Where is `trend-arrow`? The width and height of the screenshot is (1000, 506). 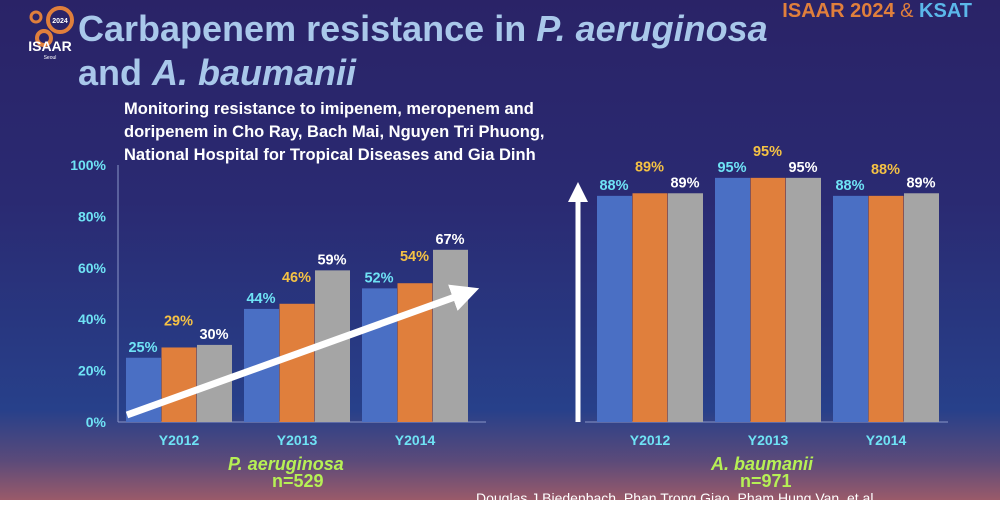 trend-arrow is located at coordinates (302, 351).